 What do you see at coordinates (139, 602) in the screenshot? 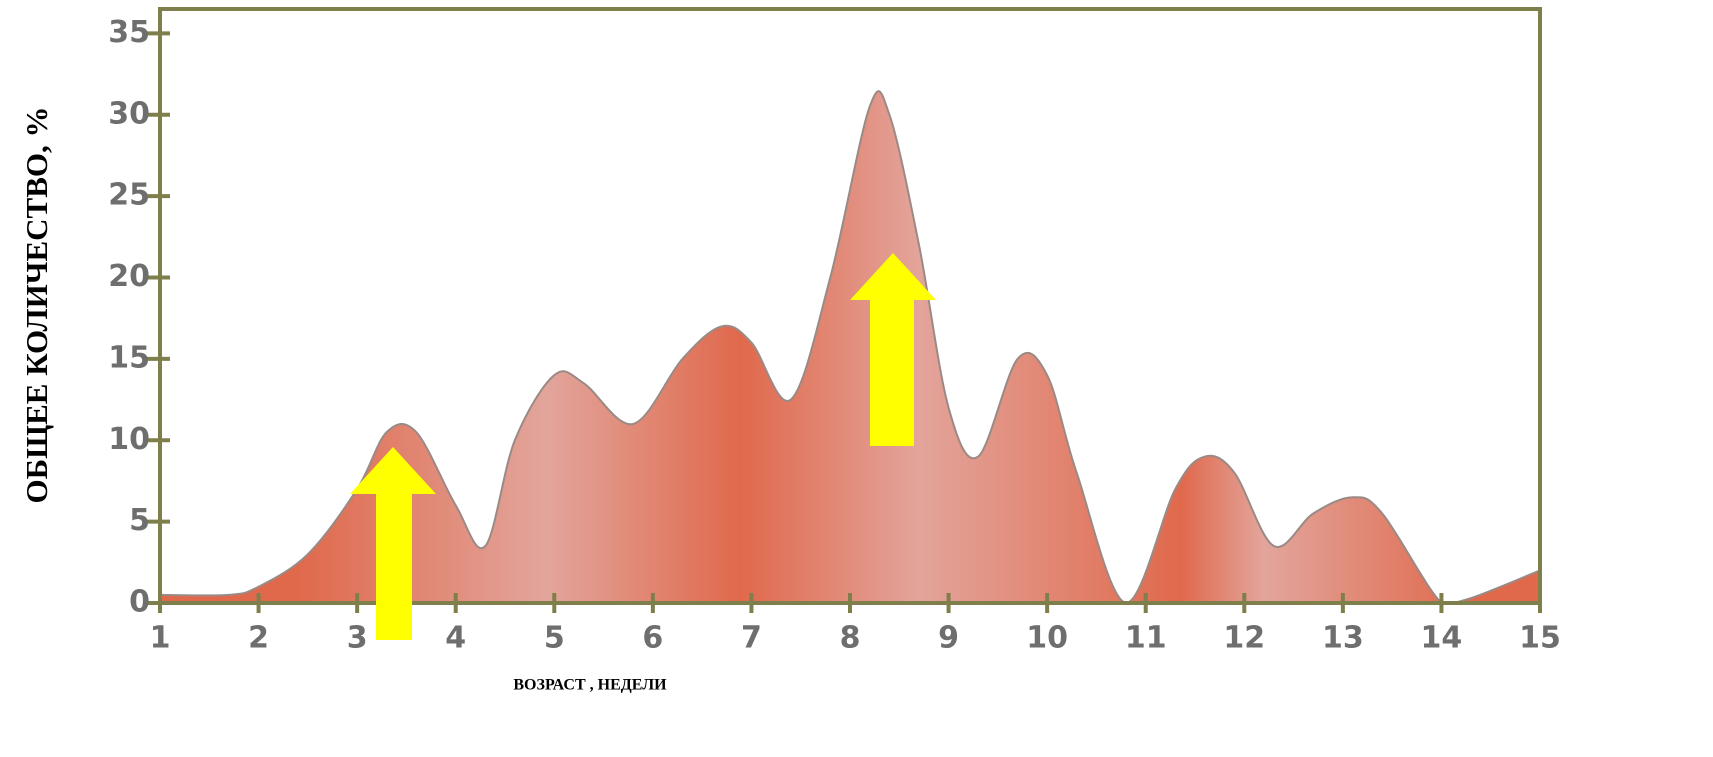
I see `y-tick-label: 0` at bounding box center [139, 602].